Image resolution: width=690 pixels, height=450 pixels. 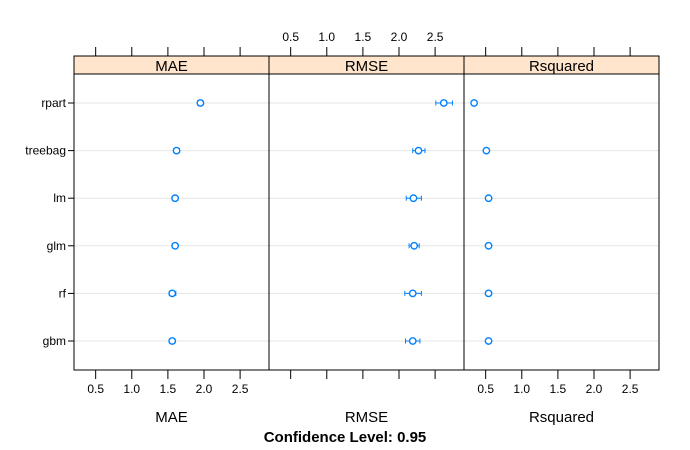 I want to click on mae-tick-label: 1.5, so click(x=168, y=389).